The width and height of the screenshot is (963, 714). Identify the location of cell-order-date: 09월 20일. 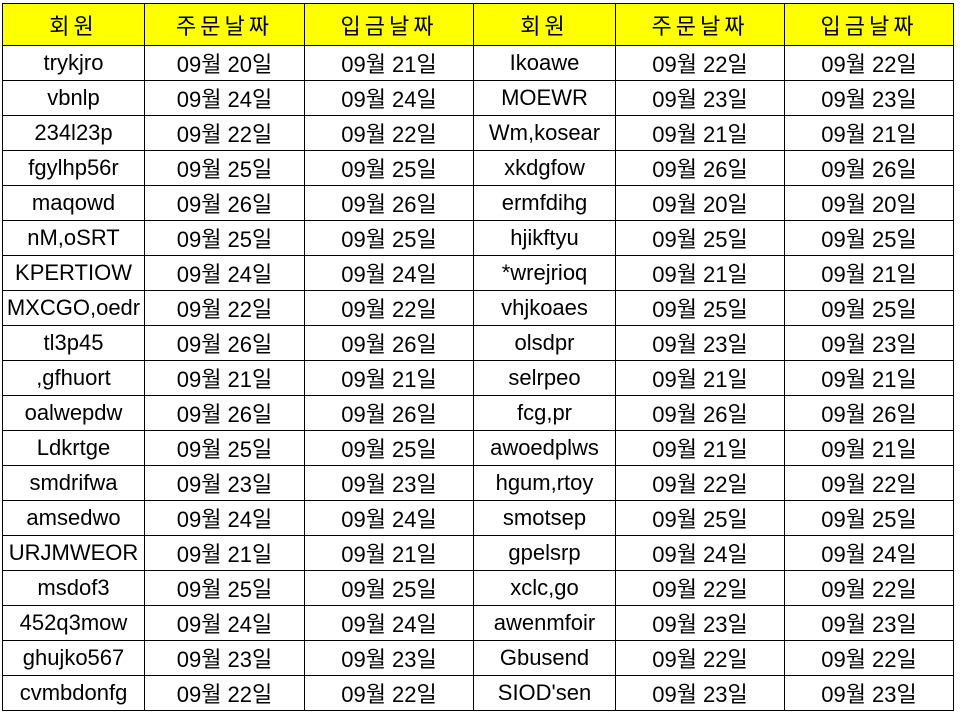
(700, 203).